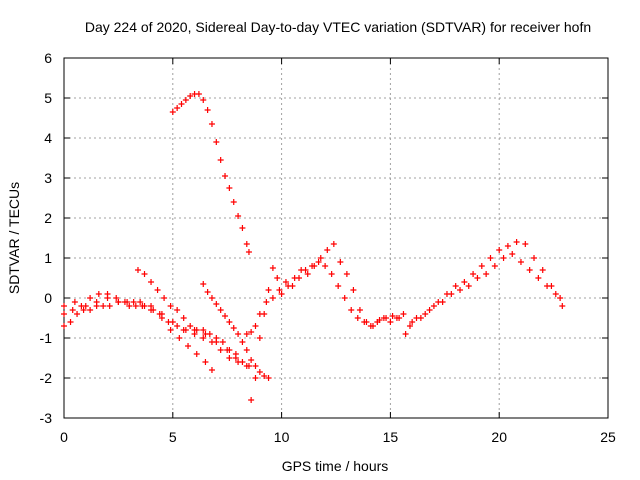 The height and width of the screenshot is (480, 640). Describe the element at coordinates (48, 298) in the screenshot. I see `y-tick-label: 0` at that location.